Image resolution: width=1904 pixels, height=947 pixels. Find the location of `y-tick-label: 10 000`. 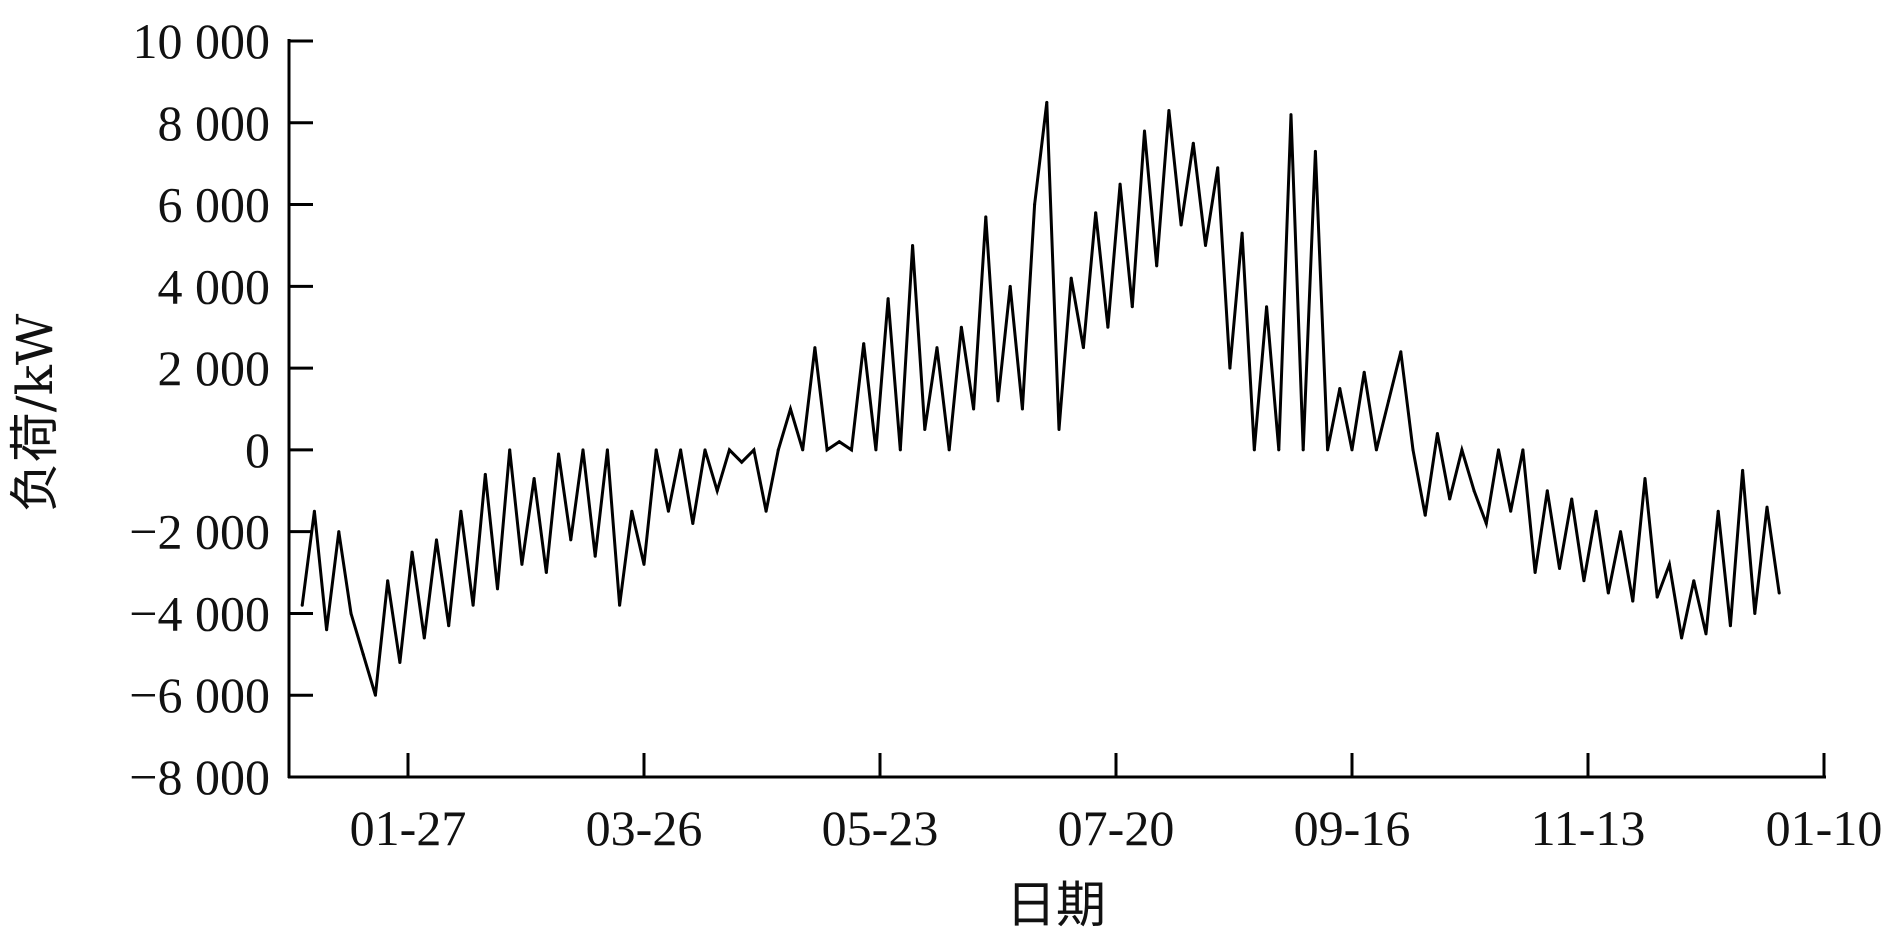

y-tick-label: 10 000 is located at coordinates (202, 41).